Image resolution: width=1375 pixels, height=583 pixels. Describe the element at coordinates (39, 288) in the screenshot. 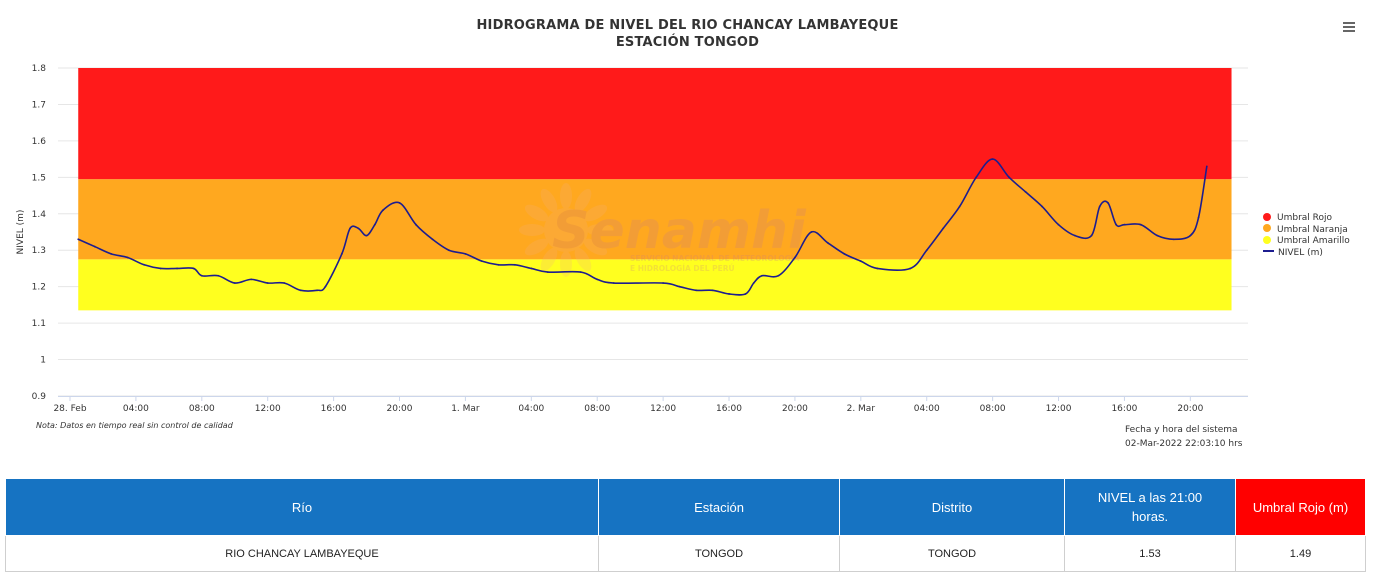

I see `y-tick-label: 1.2` at that location.